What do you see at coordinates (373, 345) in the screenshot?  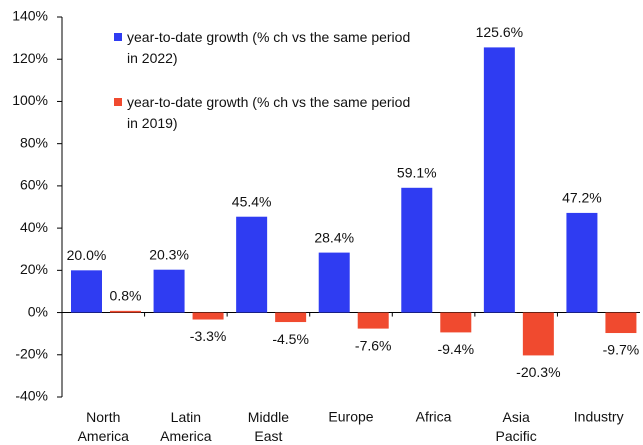 I see `data-label: -7.6%` at bounding box center [373, 345].